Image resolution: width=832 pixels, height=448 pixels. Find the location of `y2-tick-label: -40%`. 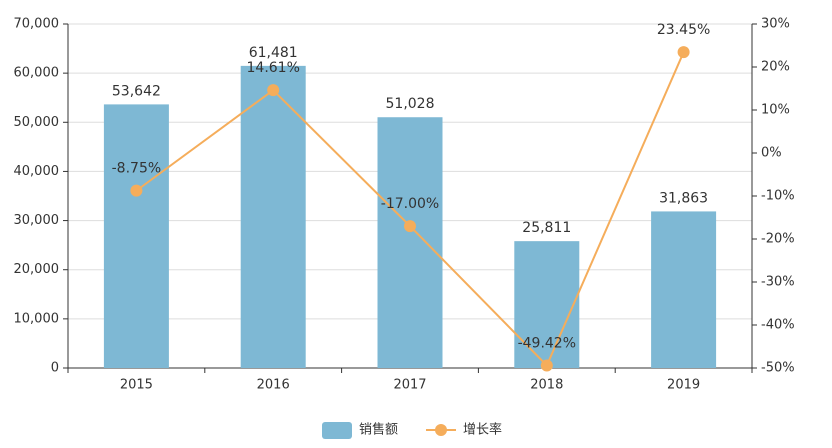

y2-tick-label: -40% is located at coordinates (778, 325).